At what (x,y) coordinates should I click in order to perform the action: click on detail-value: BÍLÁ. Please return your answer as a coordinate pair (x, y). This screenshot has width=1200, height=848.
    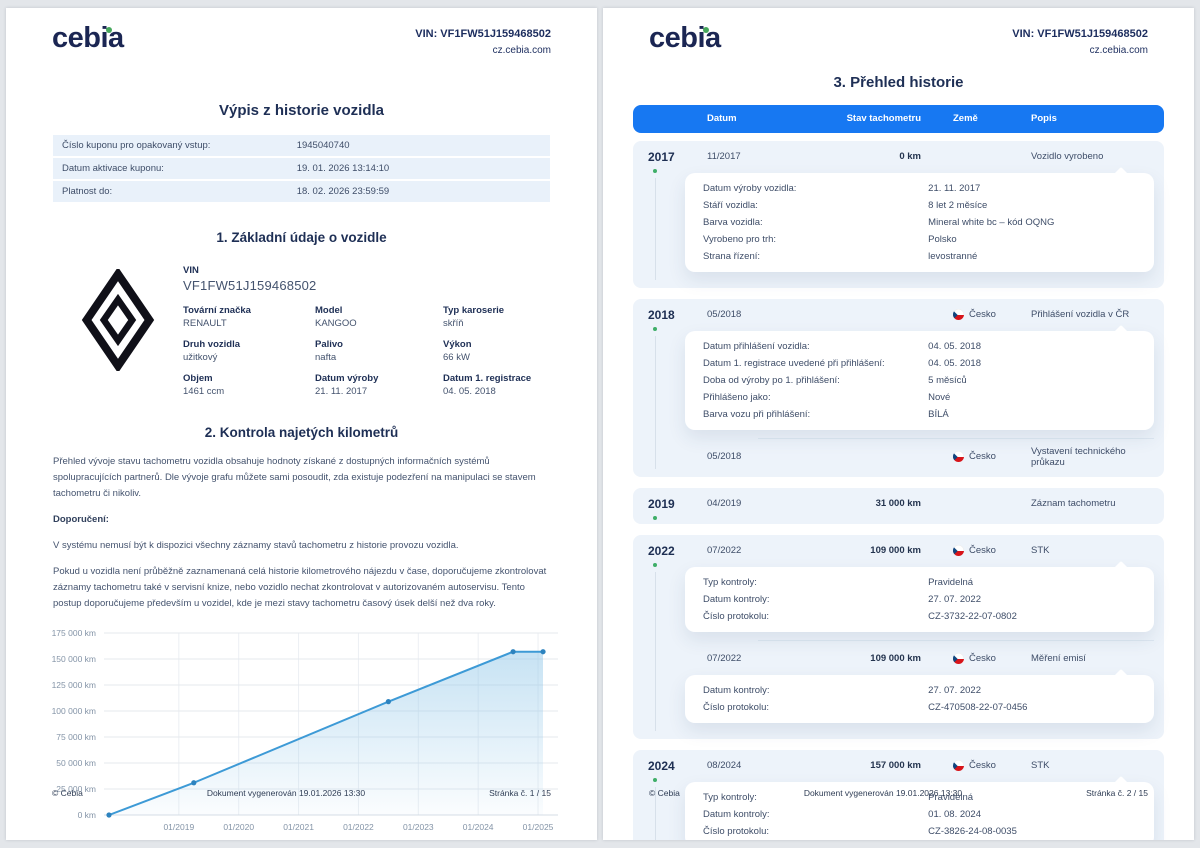
    Looking at the image, I should click on (938, 414).